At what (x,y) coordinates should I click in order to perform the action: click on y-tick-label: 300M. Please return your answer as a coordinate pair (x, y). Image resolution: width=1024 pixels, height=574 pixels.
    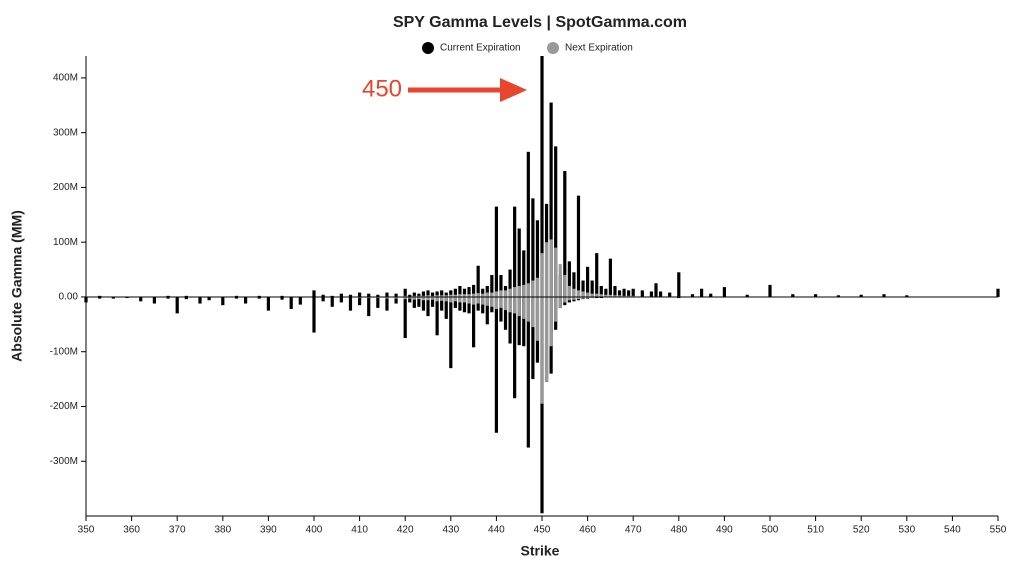
    Looking at the image, I should click on (65, 132).